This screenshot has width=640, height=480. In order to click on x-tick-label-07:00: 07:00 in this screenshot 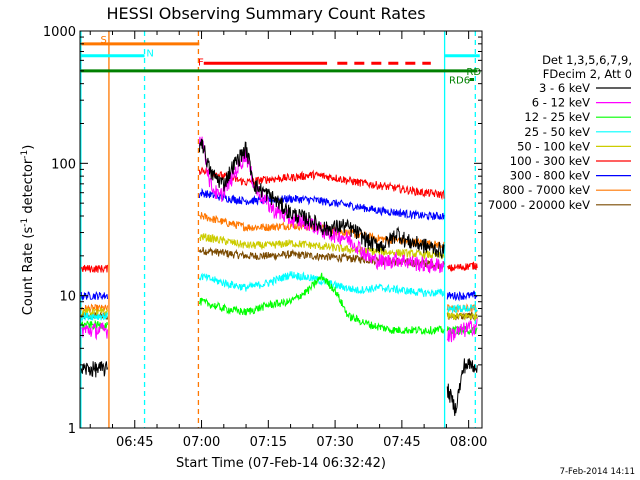, I will do `click(201, 442)`.